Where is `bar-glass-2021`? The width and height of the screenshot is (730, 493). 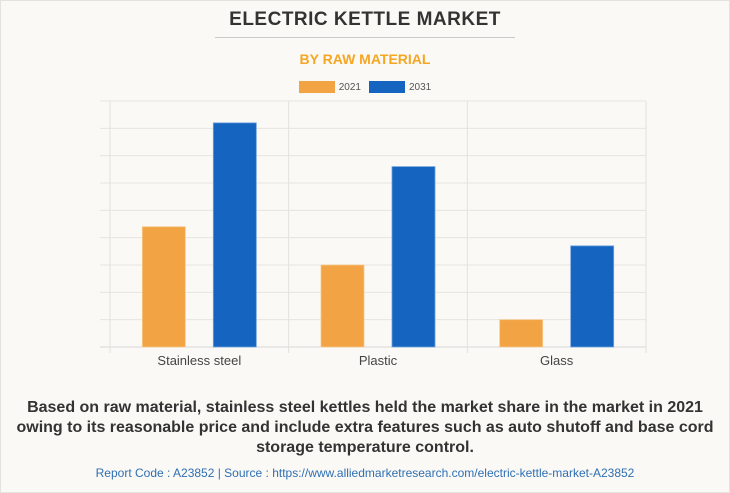
bar-glass-2021 is located at coordinates (521, 333).